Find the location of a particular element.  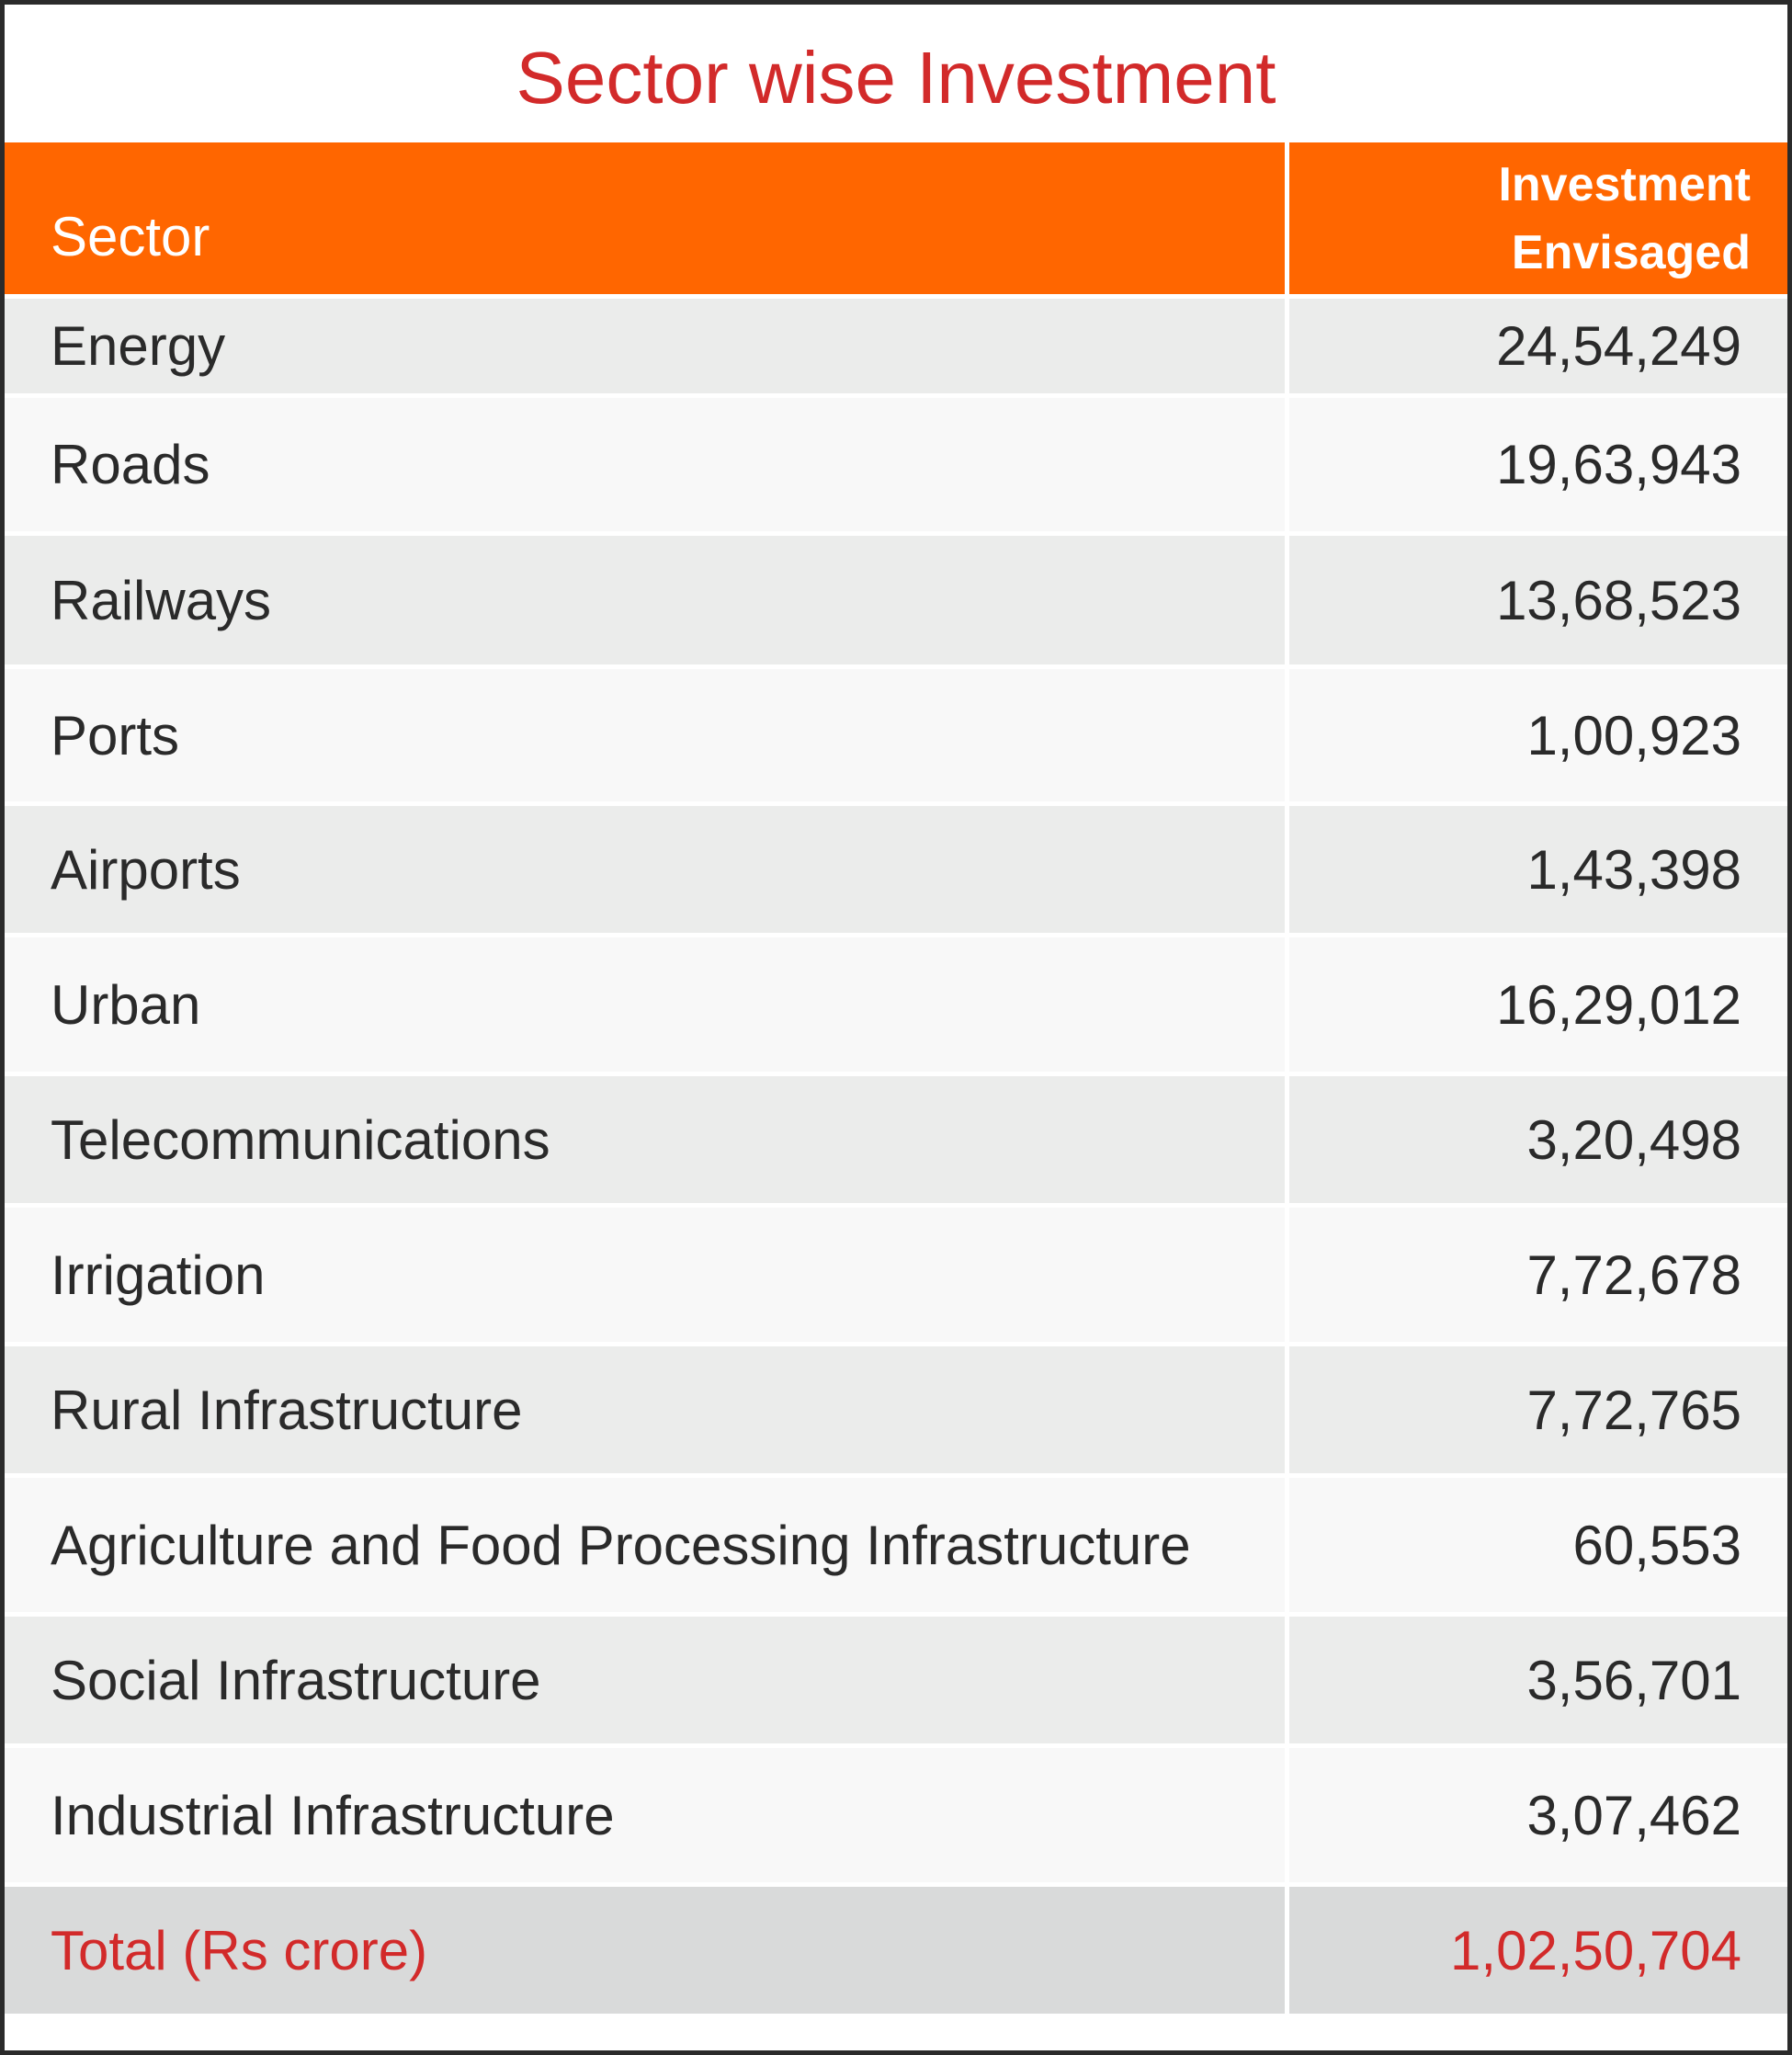

total-label: Total (Rs crore) is located at coordinates (645, 1951).